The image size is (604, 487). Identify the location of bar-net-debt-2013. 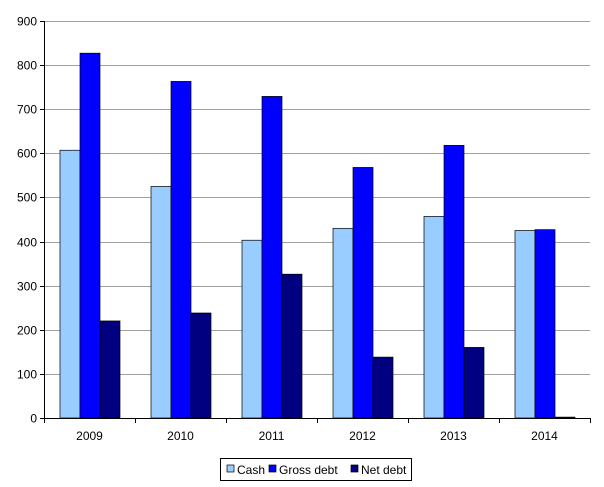
(474, 383).